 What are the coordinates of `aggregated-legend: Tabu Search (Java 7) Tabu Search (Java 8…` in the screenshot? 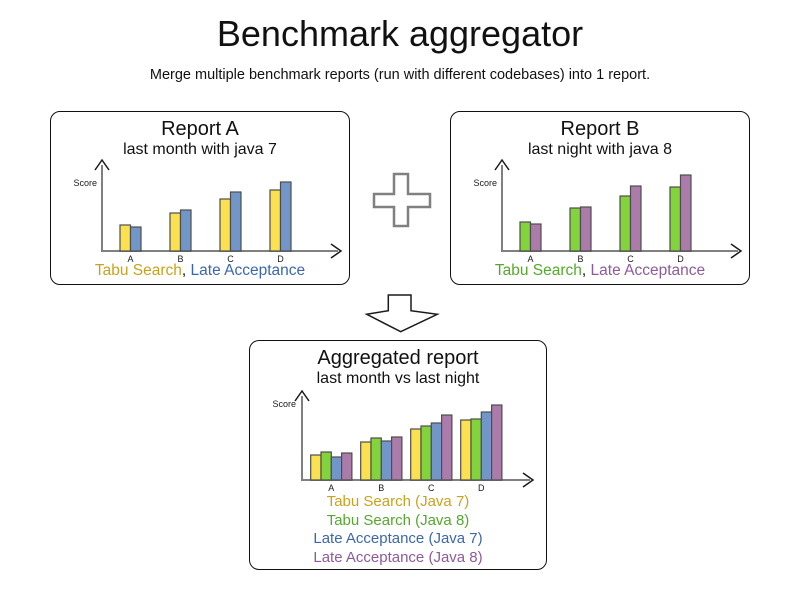 It's located at (398, 530).